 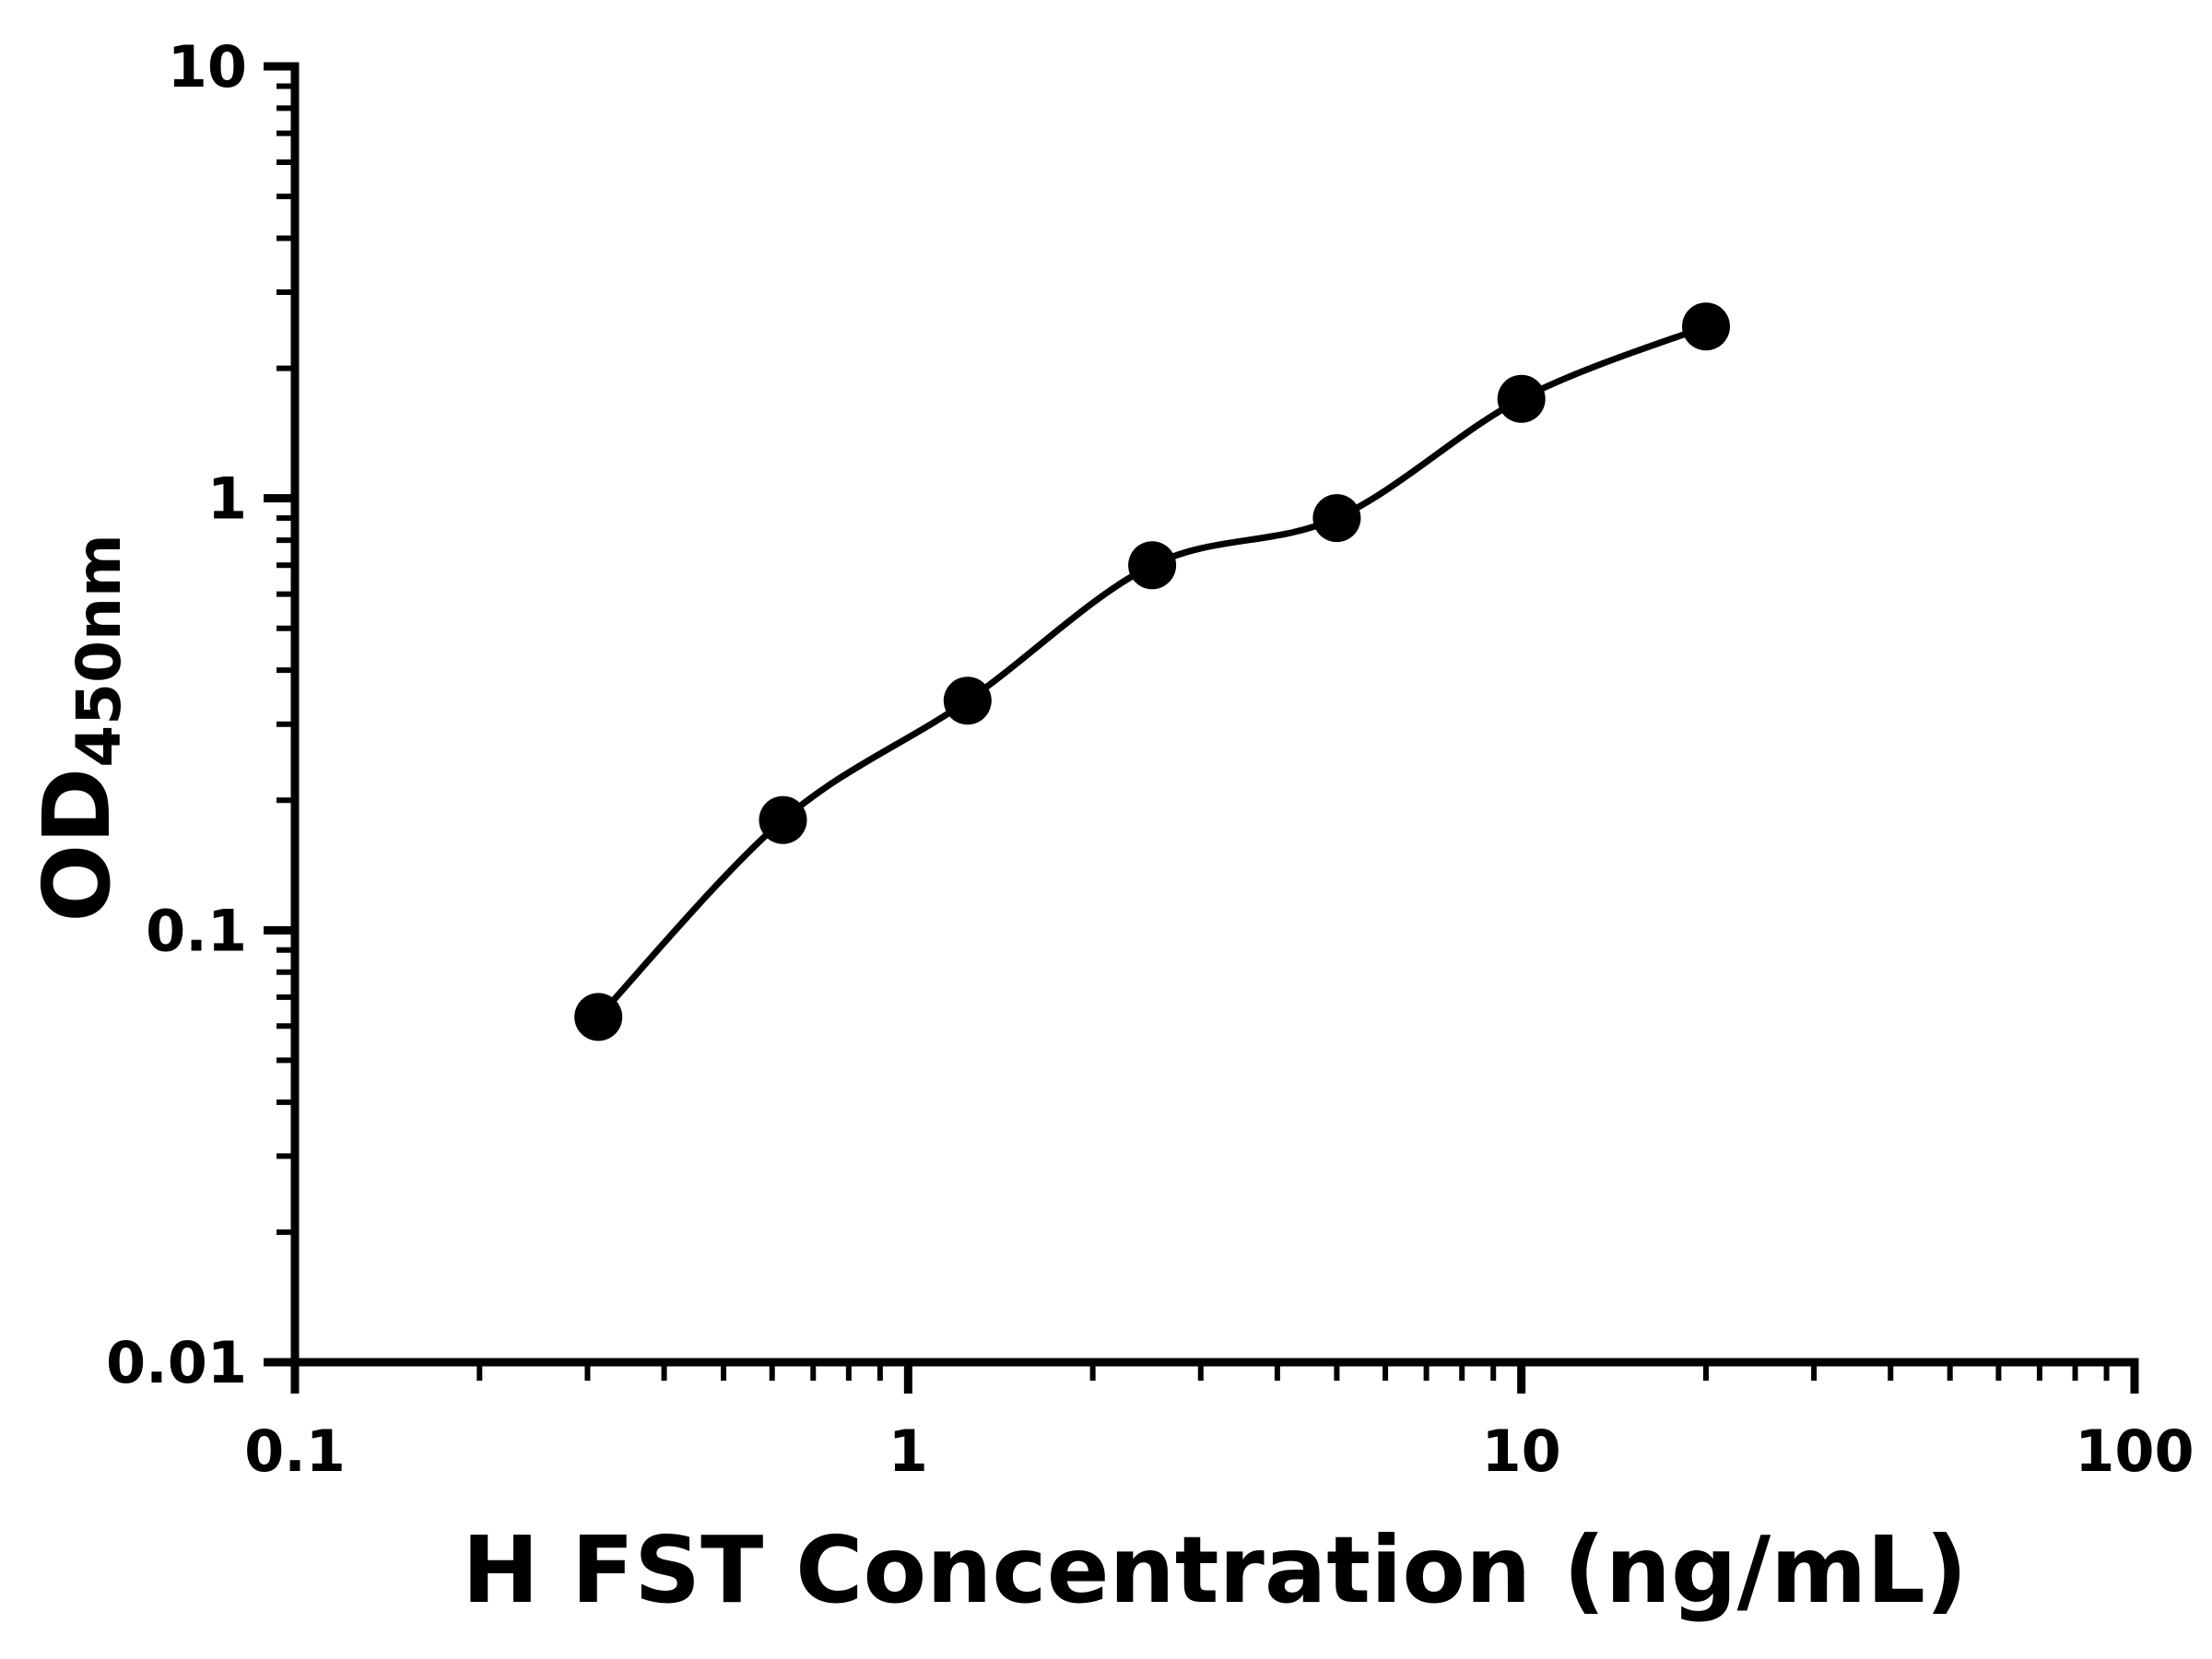 I want to click on y-axis-title-main: OD, so click(x=77, y=845).